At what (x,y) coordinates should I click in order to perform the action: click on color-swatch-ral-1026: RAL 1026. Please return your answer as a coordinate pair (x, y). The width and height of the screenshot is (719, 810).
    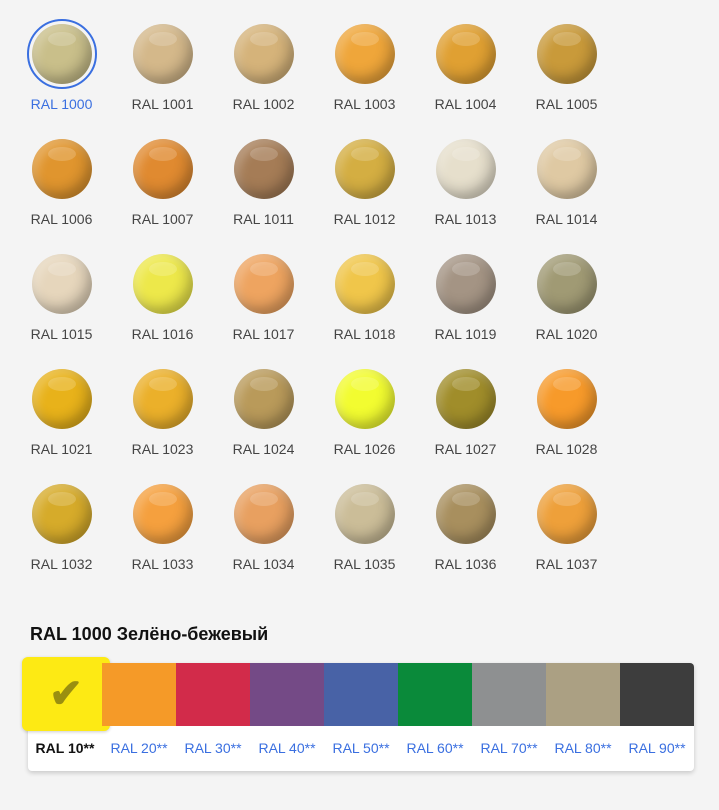
    Looking at the image, I should click on (364, 424).